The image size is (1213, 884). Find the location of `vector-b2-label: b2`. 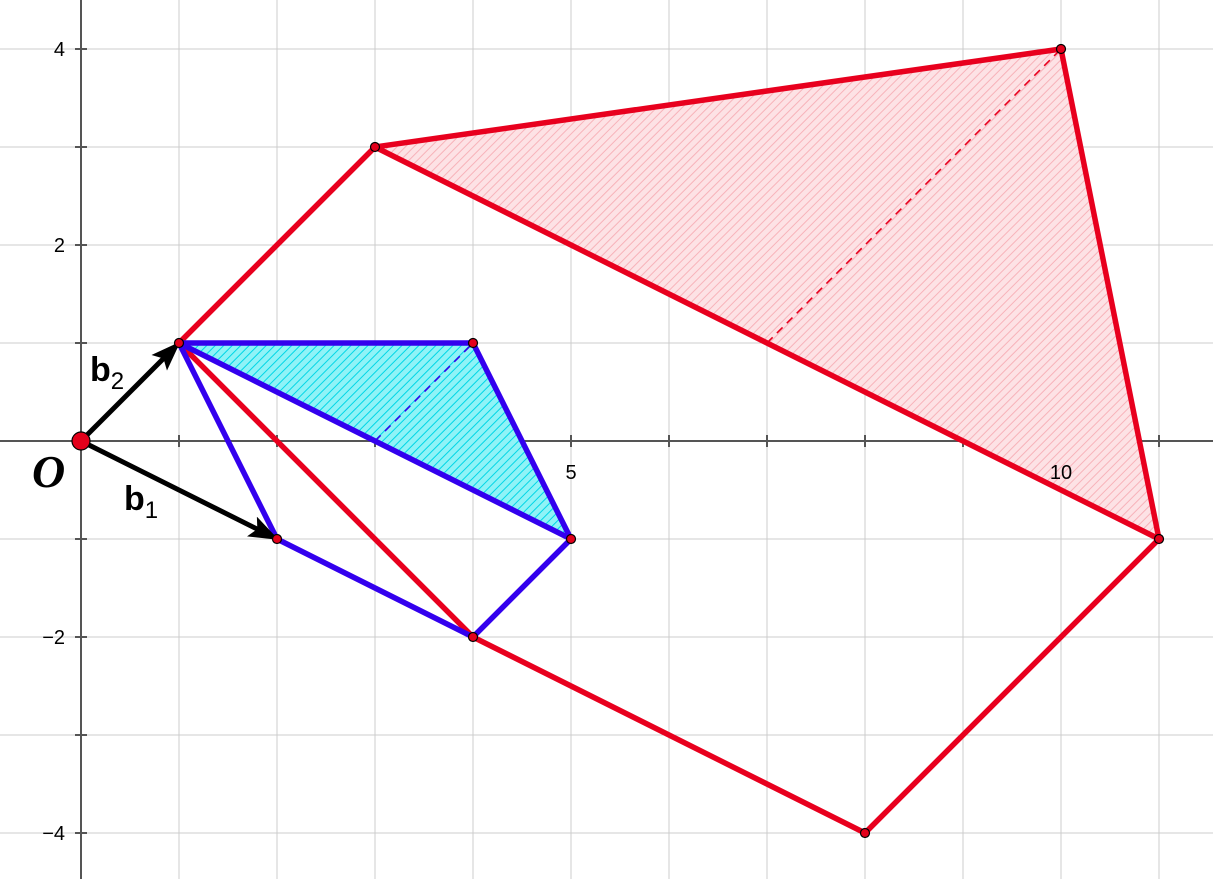

vector-b2-label: b2 is located at coordinates (107, 373).